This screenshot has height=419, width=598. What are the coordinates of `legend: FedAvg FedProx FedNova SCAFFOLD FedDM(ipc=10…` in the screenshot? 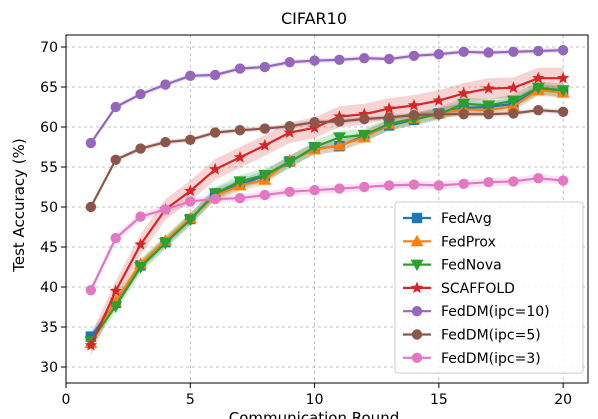 It's located at (489, 287).